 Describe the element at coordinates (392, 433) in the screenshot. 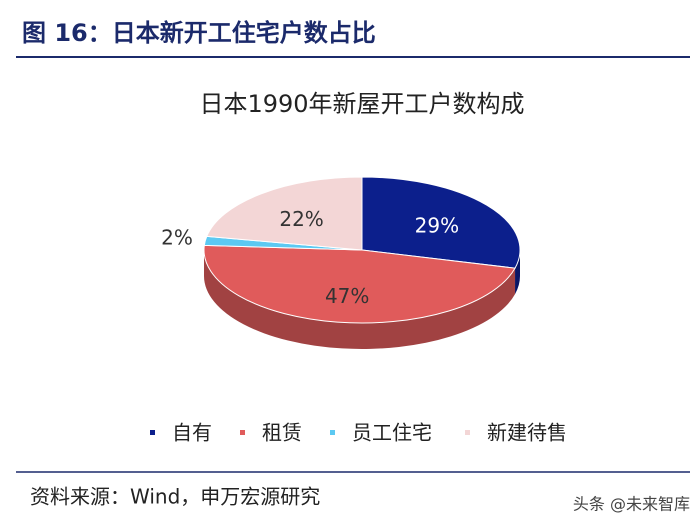

I see `legend-label: 员工住宅` at that location.